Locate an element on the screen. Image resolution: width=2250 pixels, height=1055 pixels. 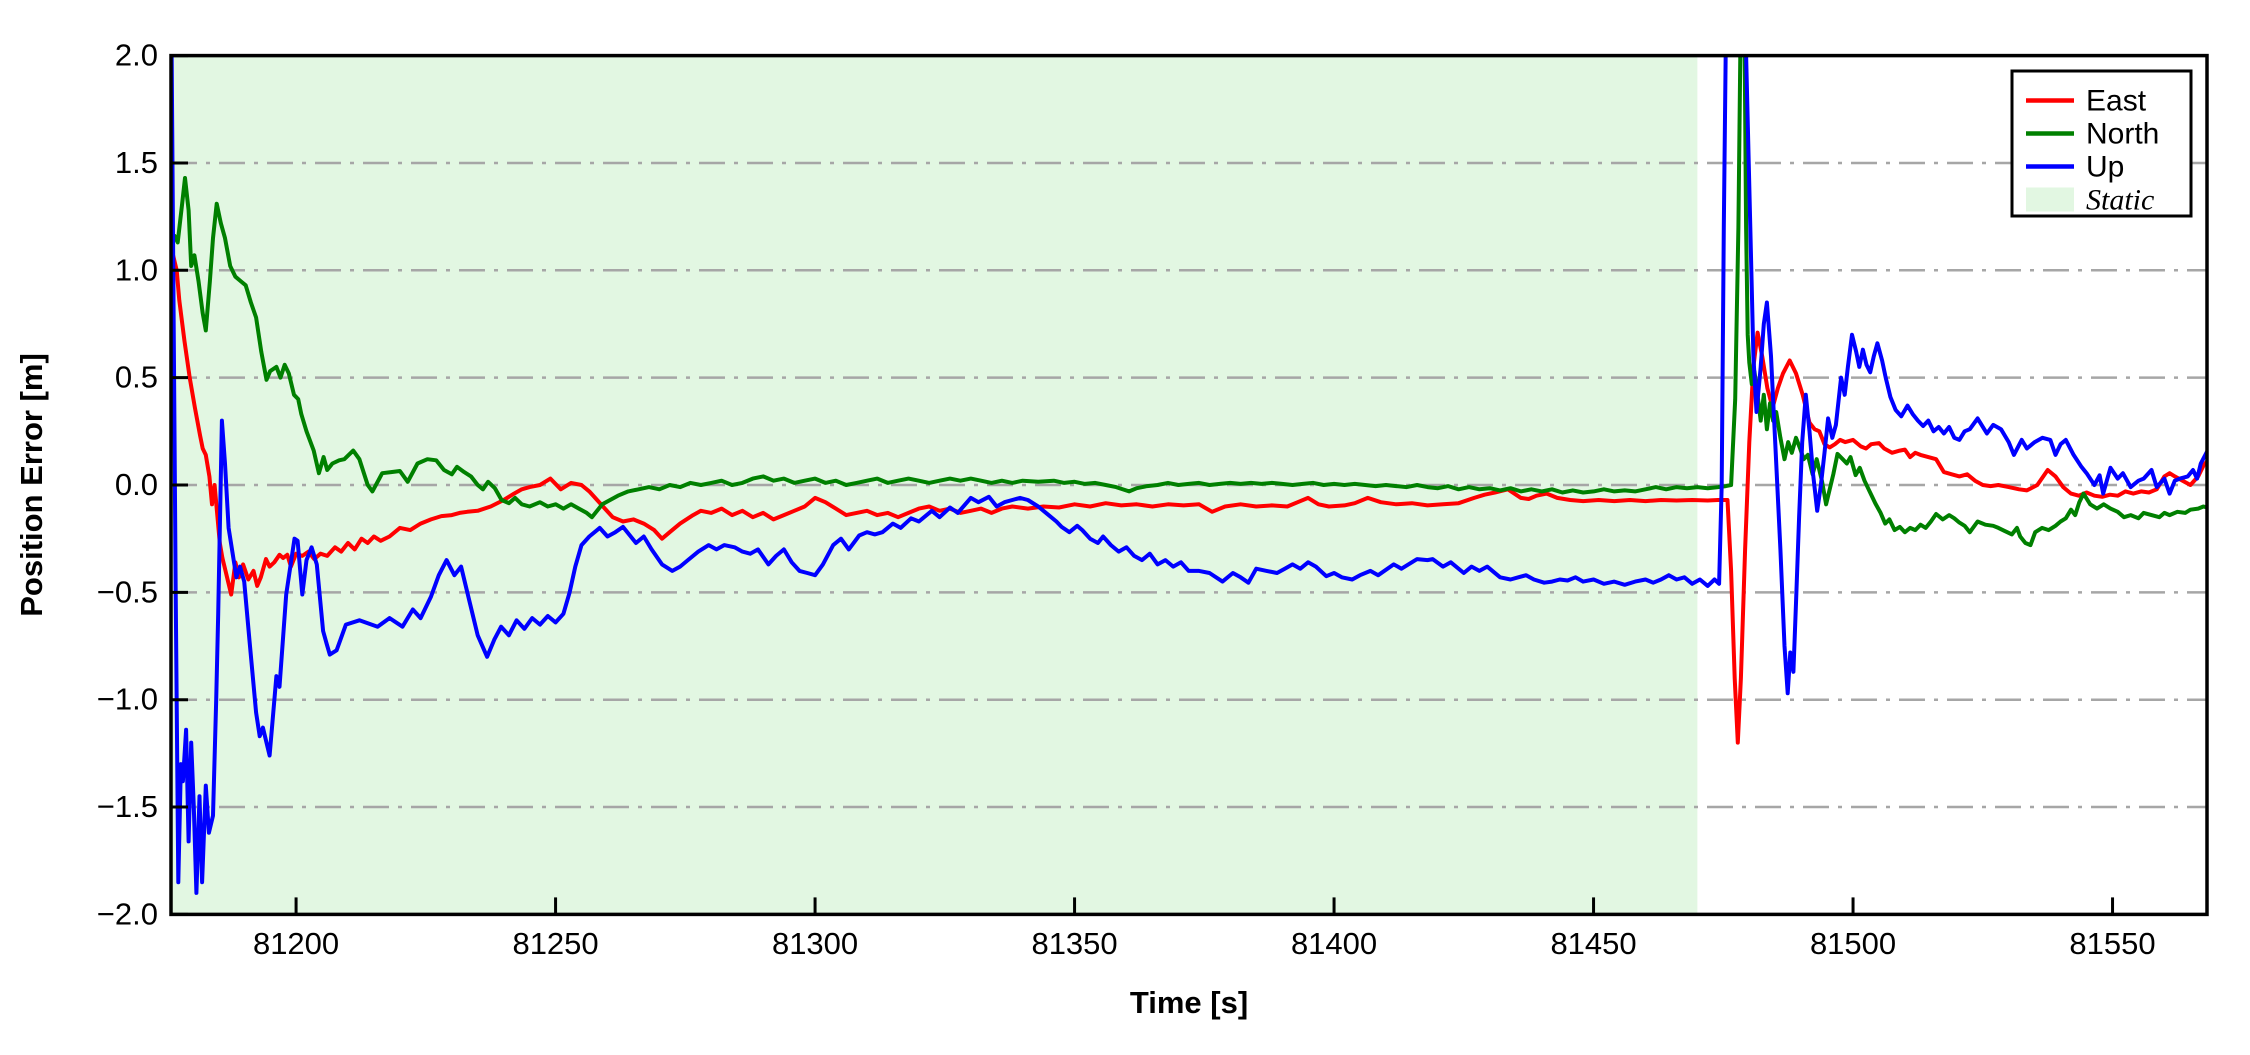
legend-item-static: Static is located at coordinates (2090, 200).